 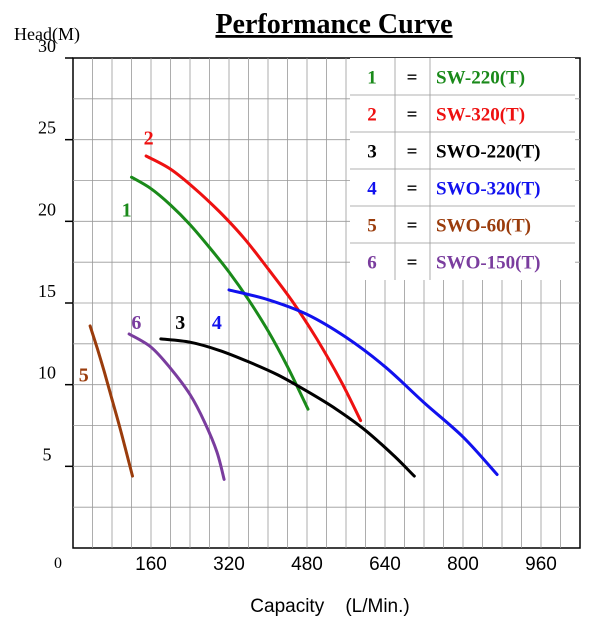 What do you see at coordinates (84, 375) in the screenshot?
I see `curve-label-5: 5` at bounding box center [84, 375].